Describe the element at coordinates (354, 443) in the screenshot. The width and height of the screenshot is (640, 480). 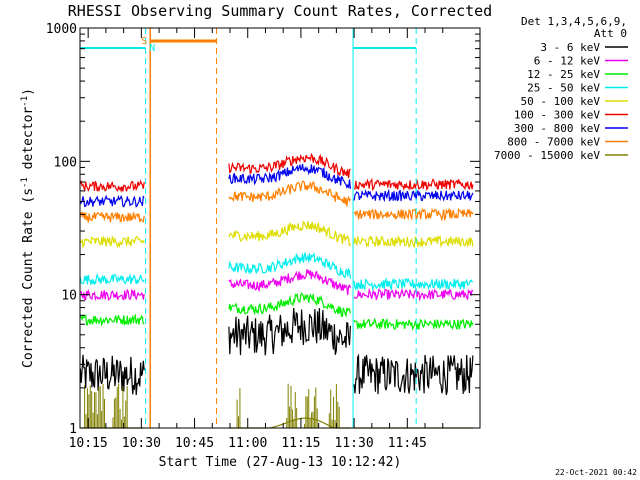
I see `x-tick-label: 11:30` at that location.